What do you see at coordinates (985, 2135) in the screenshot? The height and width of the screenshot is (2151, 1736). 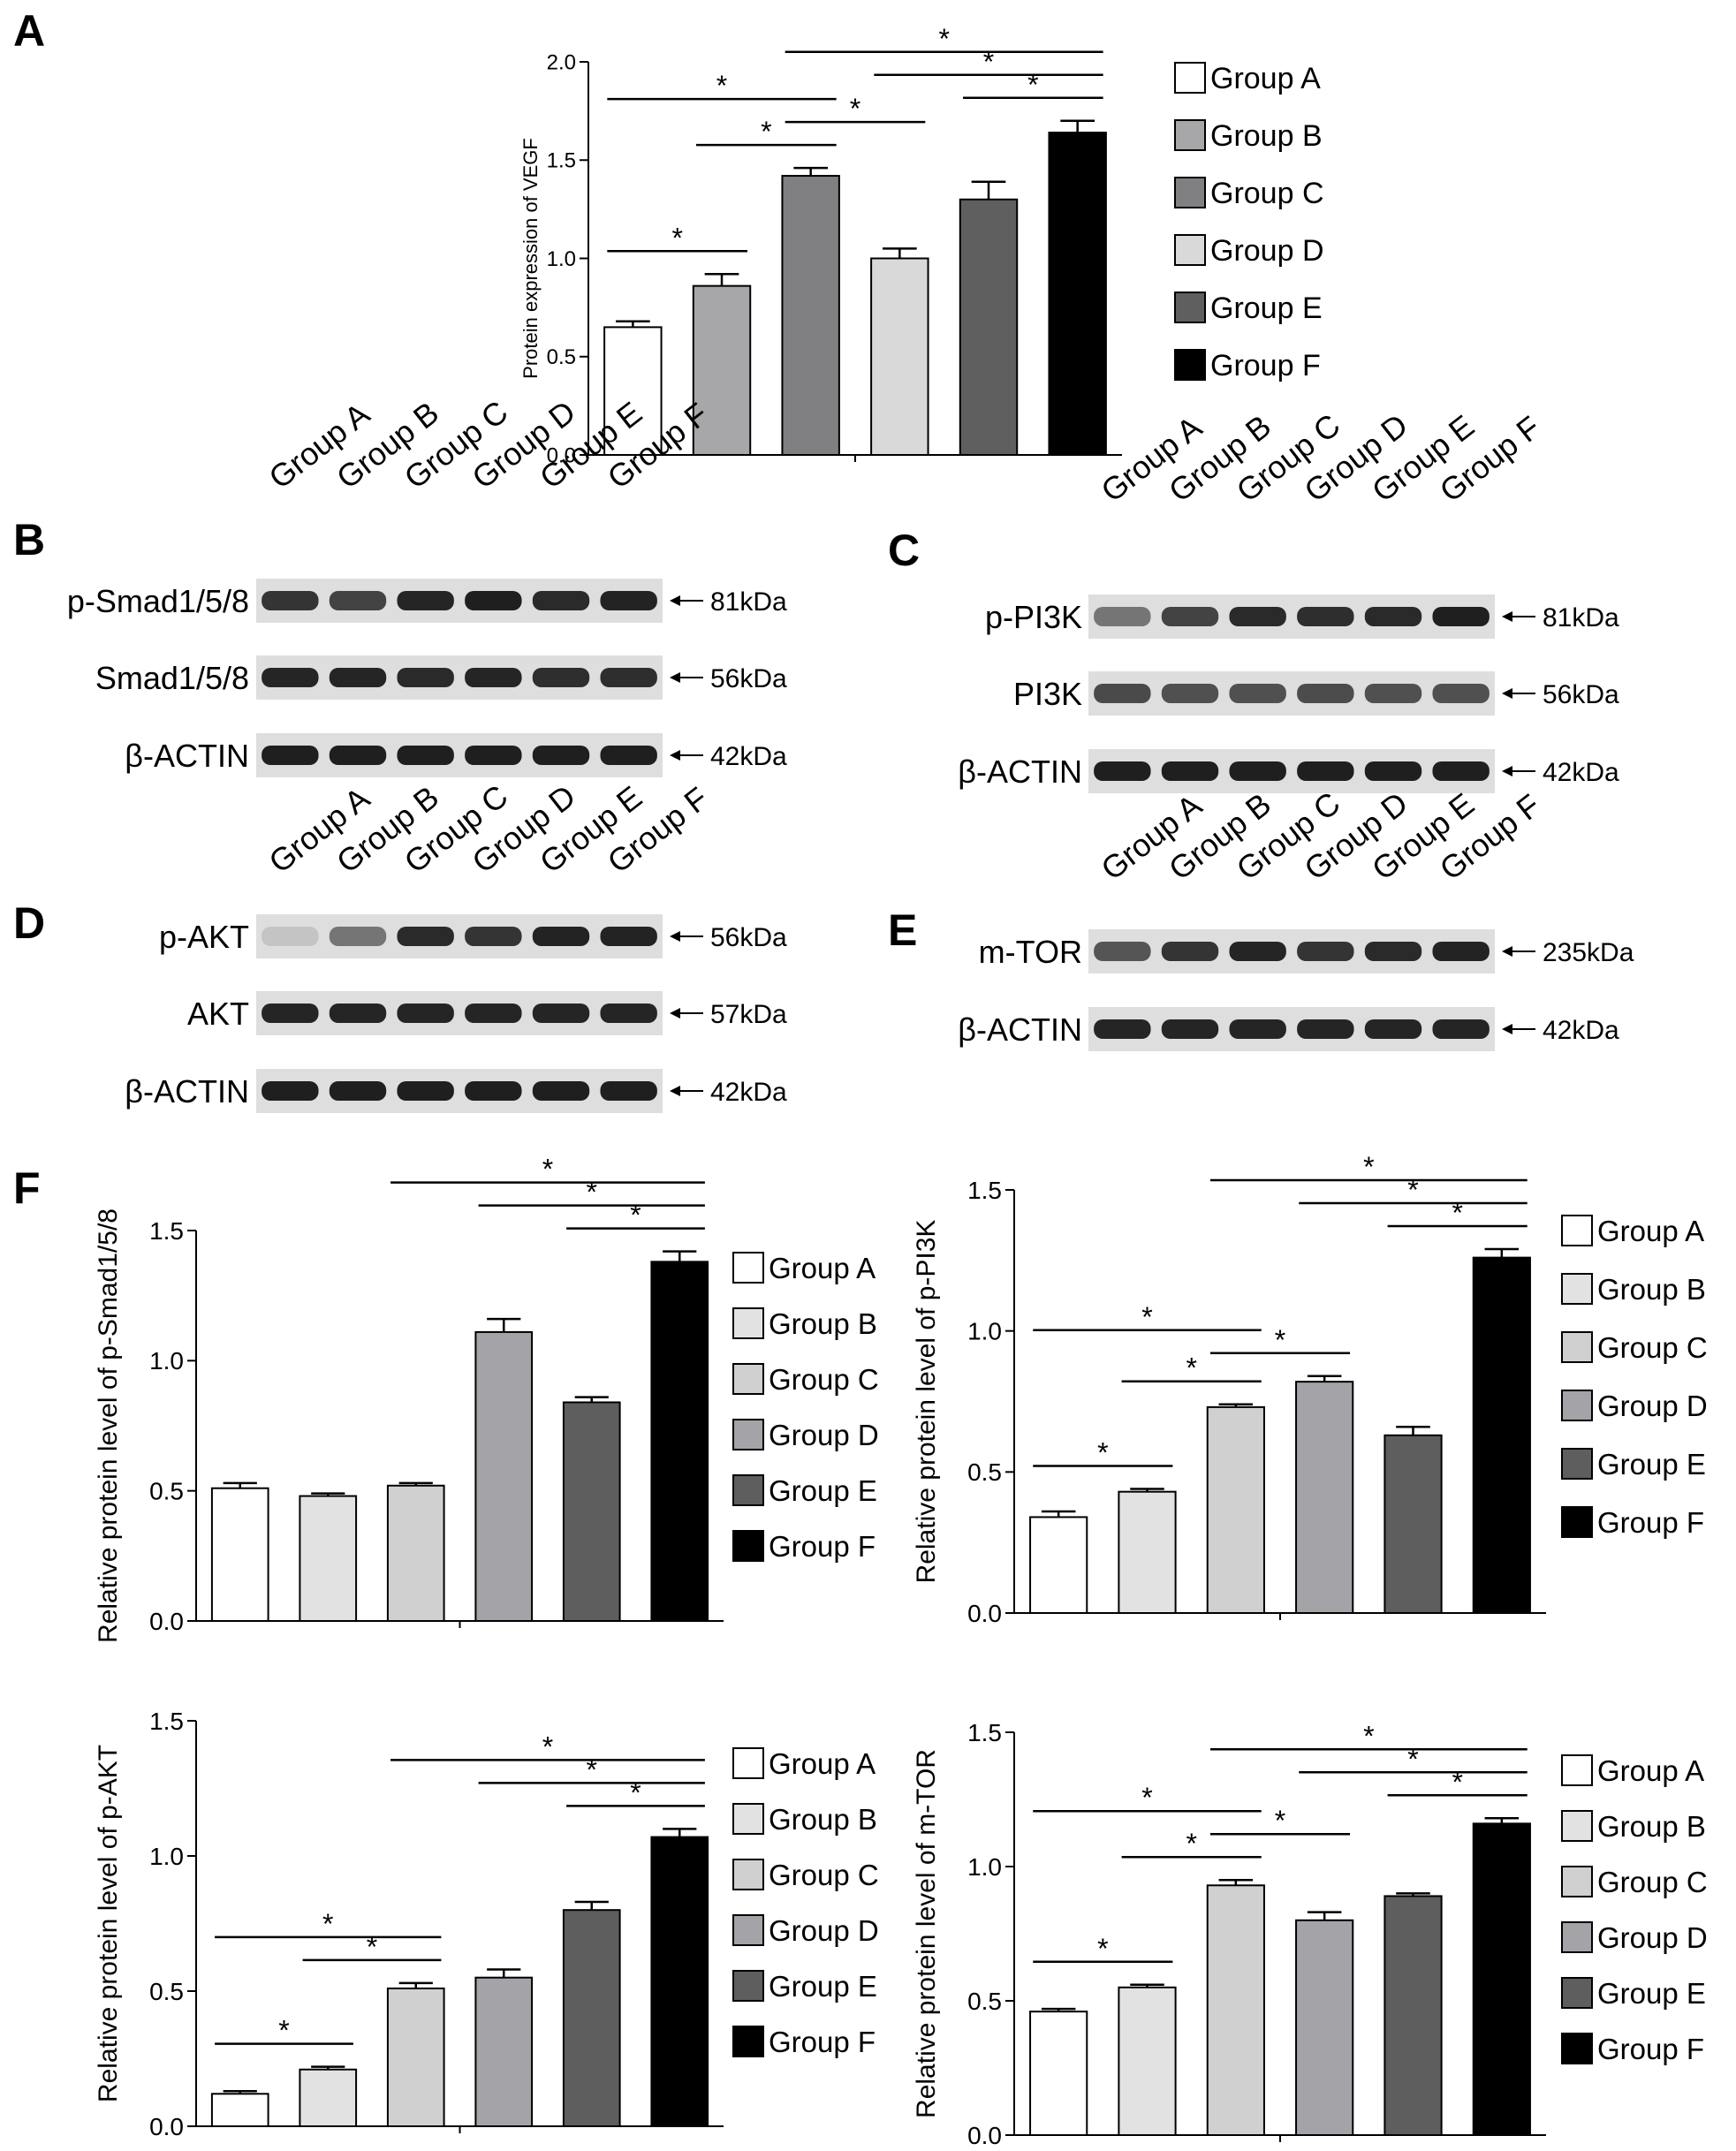 I see `y-tick-label: 0.0` at bounding box center [985, 2135].